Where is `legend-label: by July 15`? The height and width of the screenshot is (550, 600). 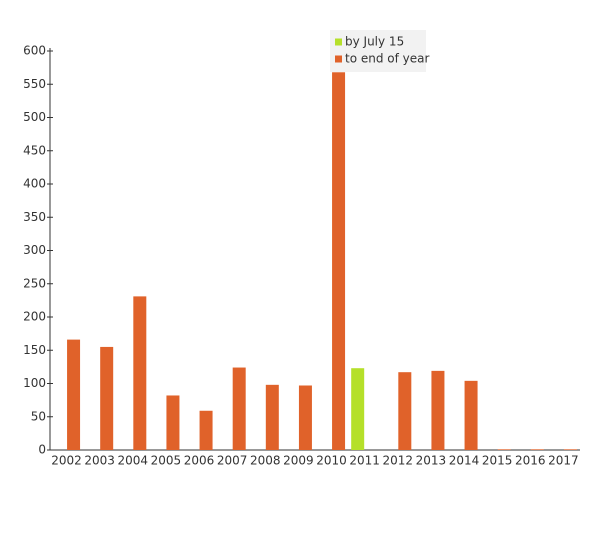 legend-label: by July 15 is located at coordinates (374, 42).